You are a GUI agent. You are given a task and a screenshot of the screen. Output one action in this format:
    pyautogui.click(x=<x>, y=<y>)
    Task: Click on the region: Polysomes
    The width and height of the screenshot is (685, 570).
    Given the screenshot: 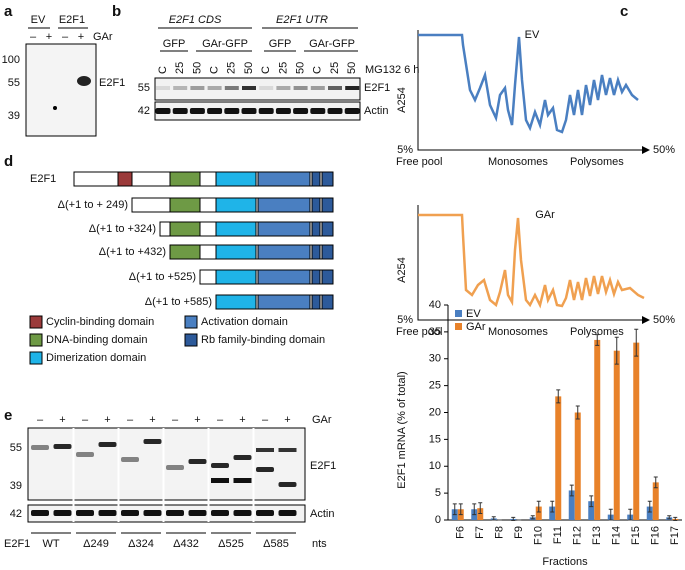 What is the action you would take?
    pyautogui.click(x=597, y=162)
    